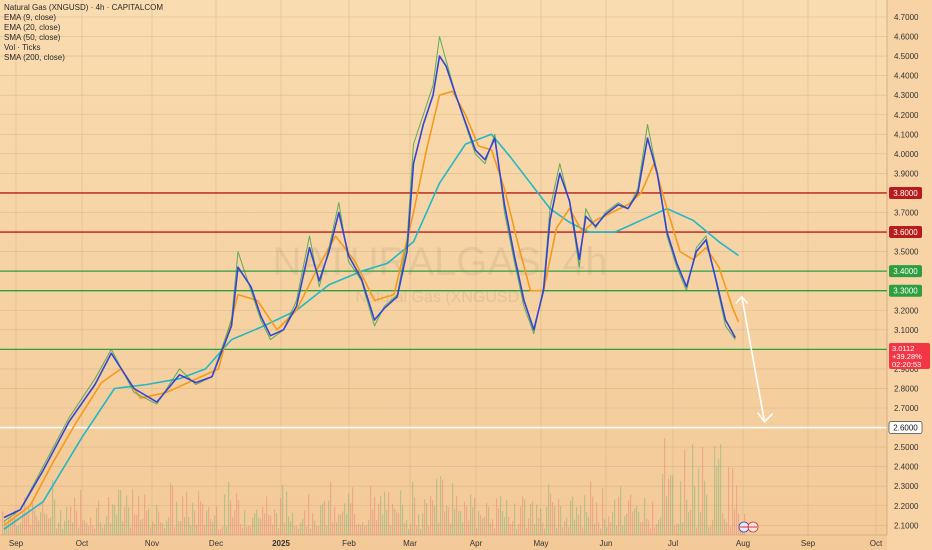 The width and height of the screenshot is (932, 550). I want to click on legend-sma200: SMA (200, close), so click(34, 57).